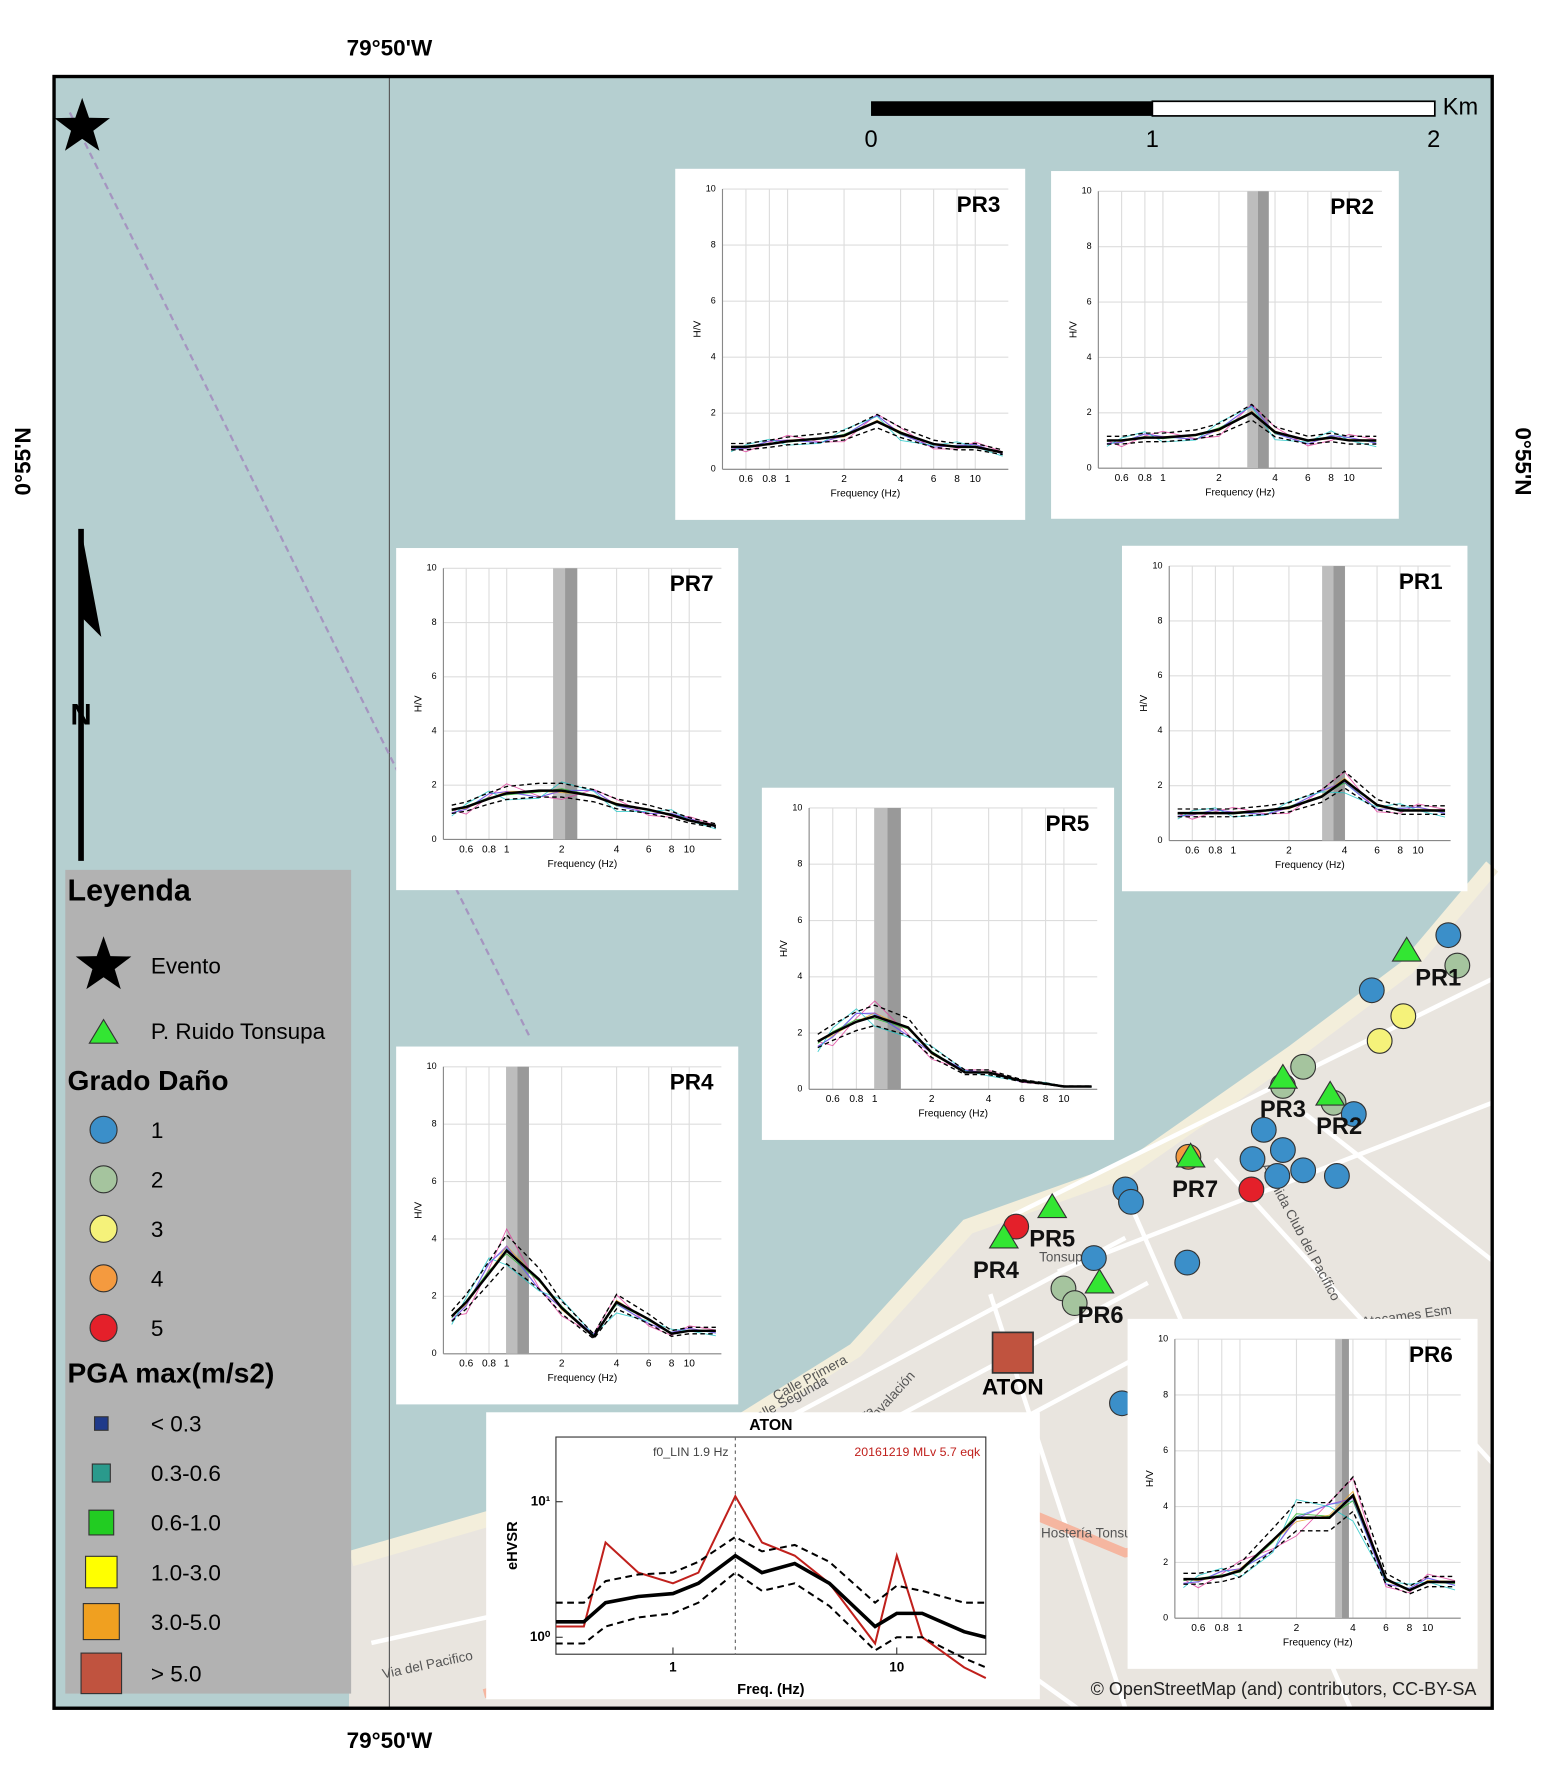 The height and width of the screenshot is (1769, 1544). Describe the element at coordinates (770, 1690) in the screenshot. I see `x-axis-label: Freq. (Hz)` at that location.